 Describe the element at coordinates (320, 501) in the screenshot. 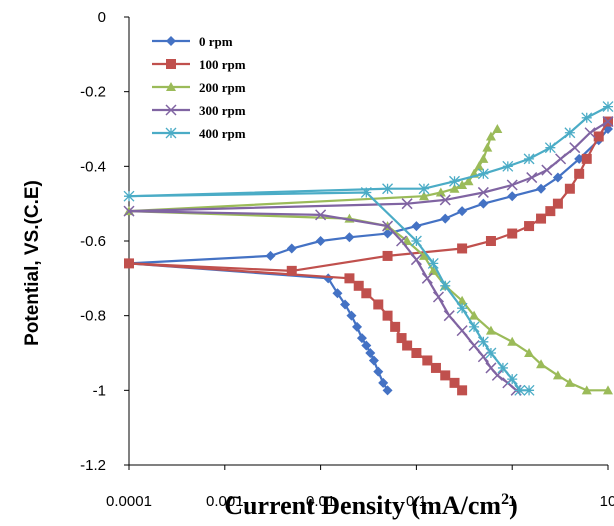

I see `x-tick-label: 0.01` at that location.